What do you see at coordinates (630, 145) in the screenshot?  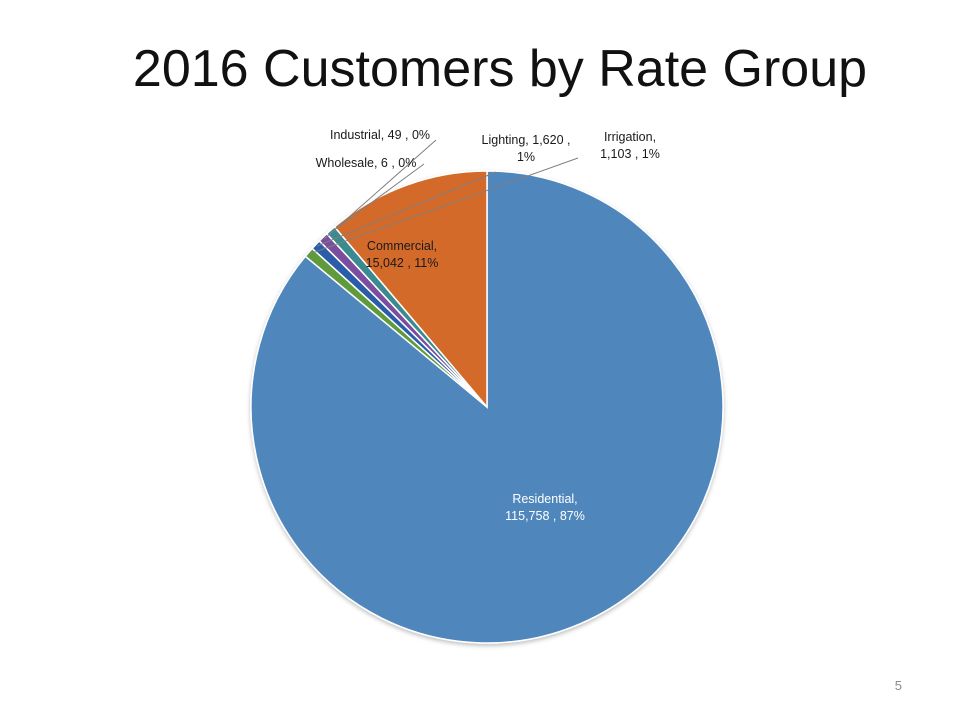 I see `data-label-irrigation: Irrigation, 1,103 , 1%` at bounding box center [630, 145].